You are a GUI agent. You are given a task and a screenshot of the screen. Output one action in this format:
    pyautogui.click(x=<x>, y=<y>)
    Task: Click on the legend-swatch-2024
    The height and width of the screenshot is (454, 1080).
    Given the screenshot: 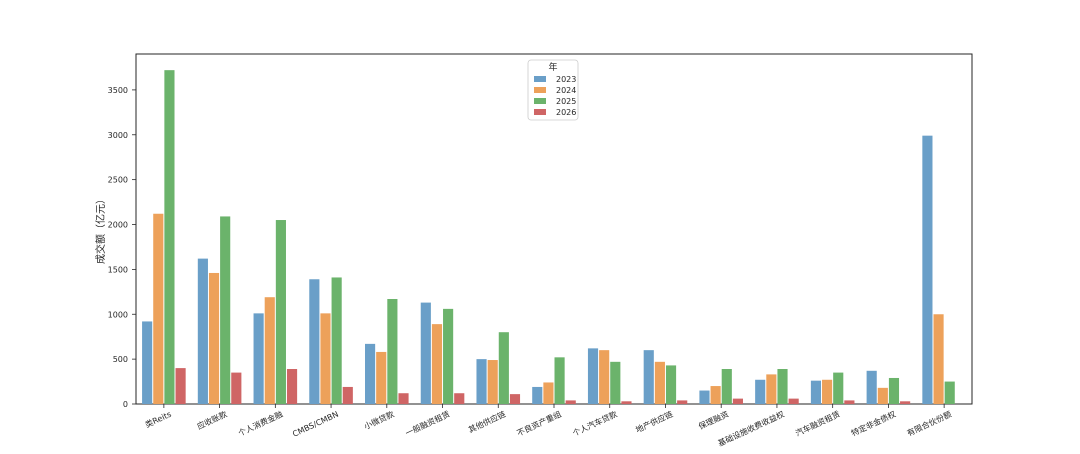 What is the action you would take?
    pyautogui.click(x=540, y=90)
    